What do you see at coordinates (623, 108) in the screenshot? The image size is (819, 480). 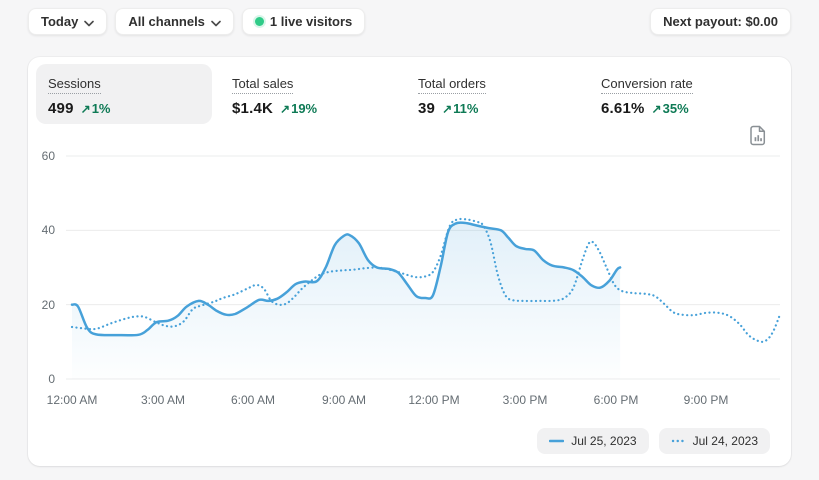 I see `metric-value: 6.61%` at bounding box center [623, 108].